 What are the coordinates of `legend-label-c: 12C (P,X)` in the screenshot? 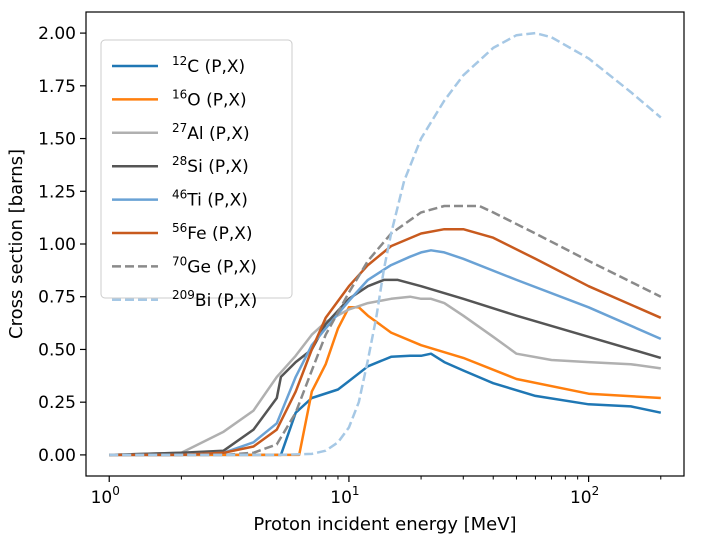 It's located at (208, 65).